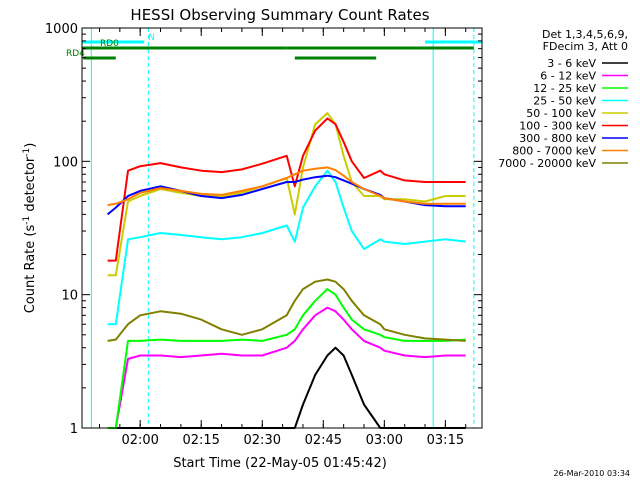 The width and height of the screenshot is (640, 480). Describe the element at coordinates (262, 440) in the screenshot. I see `x-tick-label-2: 02:30` at that location.